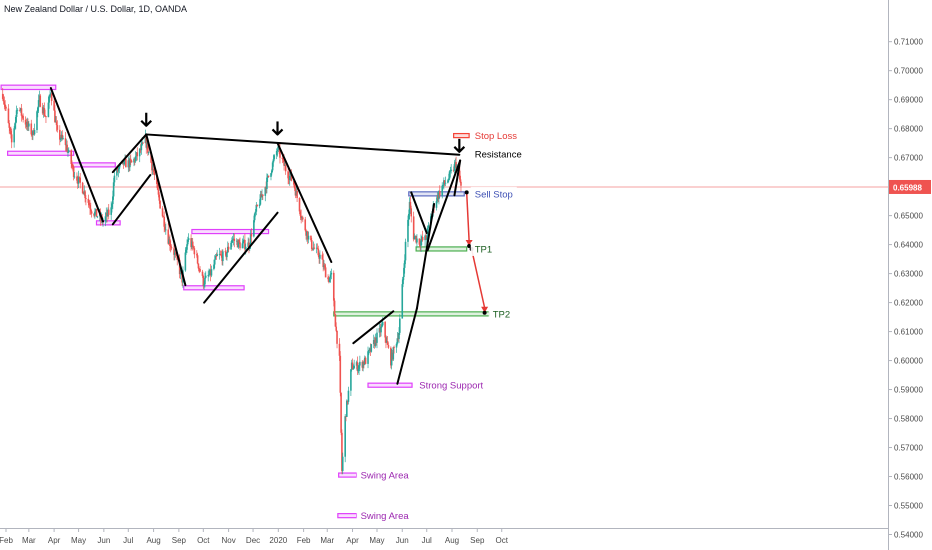 This screenshot has width=932, height=550. Describe the element at coordinates (908, 506) in the screenshot. I see `y-tick-label: 0.55000` at that location.